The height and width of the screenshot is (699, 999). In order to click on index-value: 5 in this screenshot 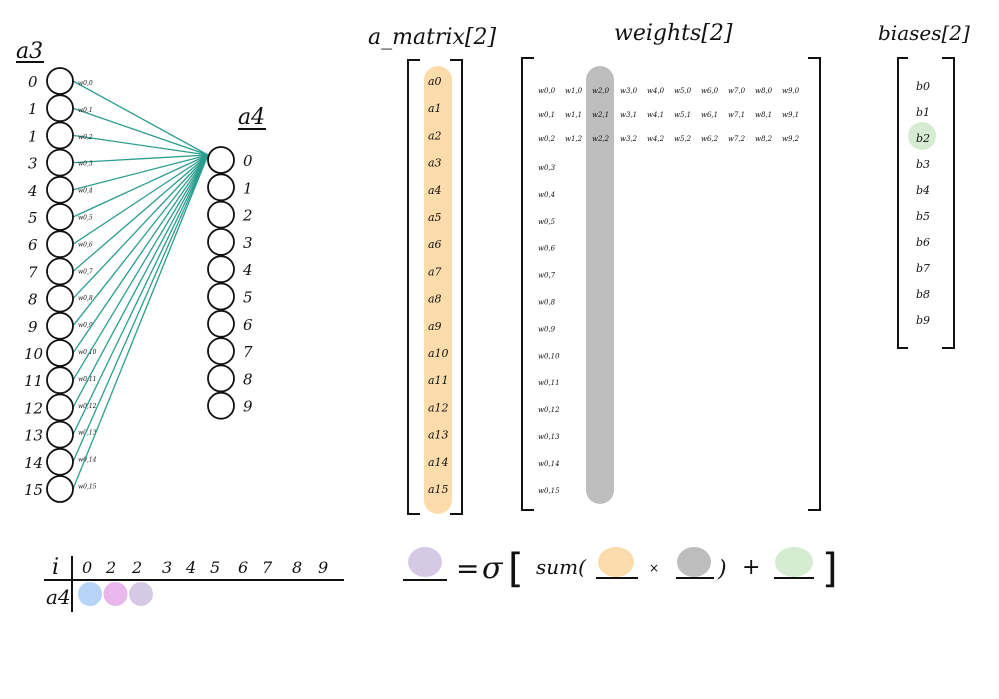, I will do `click(215, 567)`.